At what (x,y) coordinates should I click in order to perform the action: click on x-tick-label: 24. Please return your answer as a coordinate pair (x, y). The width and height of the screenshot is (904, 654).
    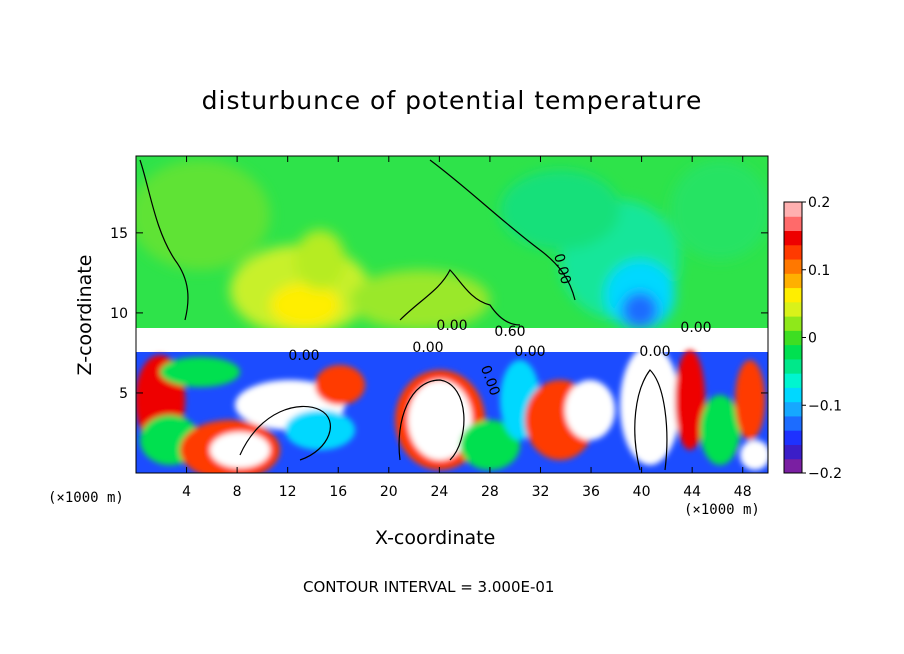
    Looking at the image, I should click on (439, 492).